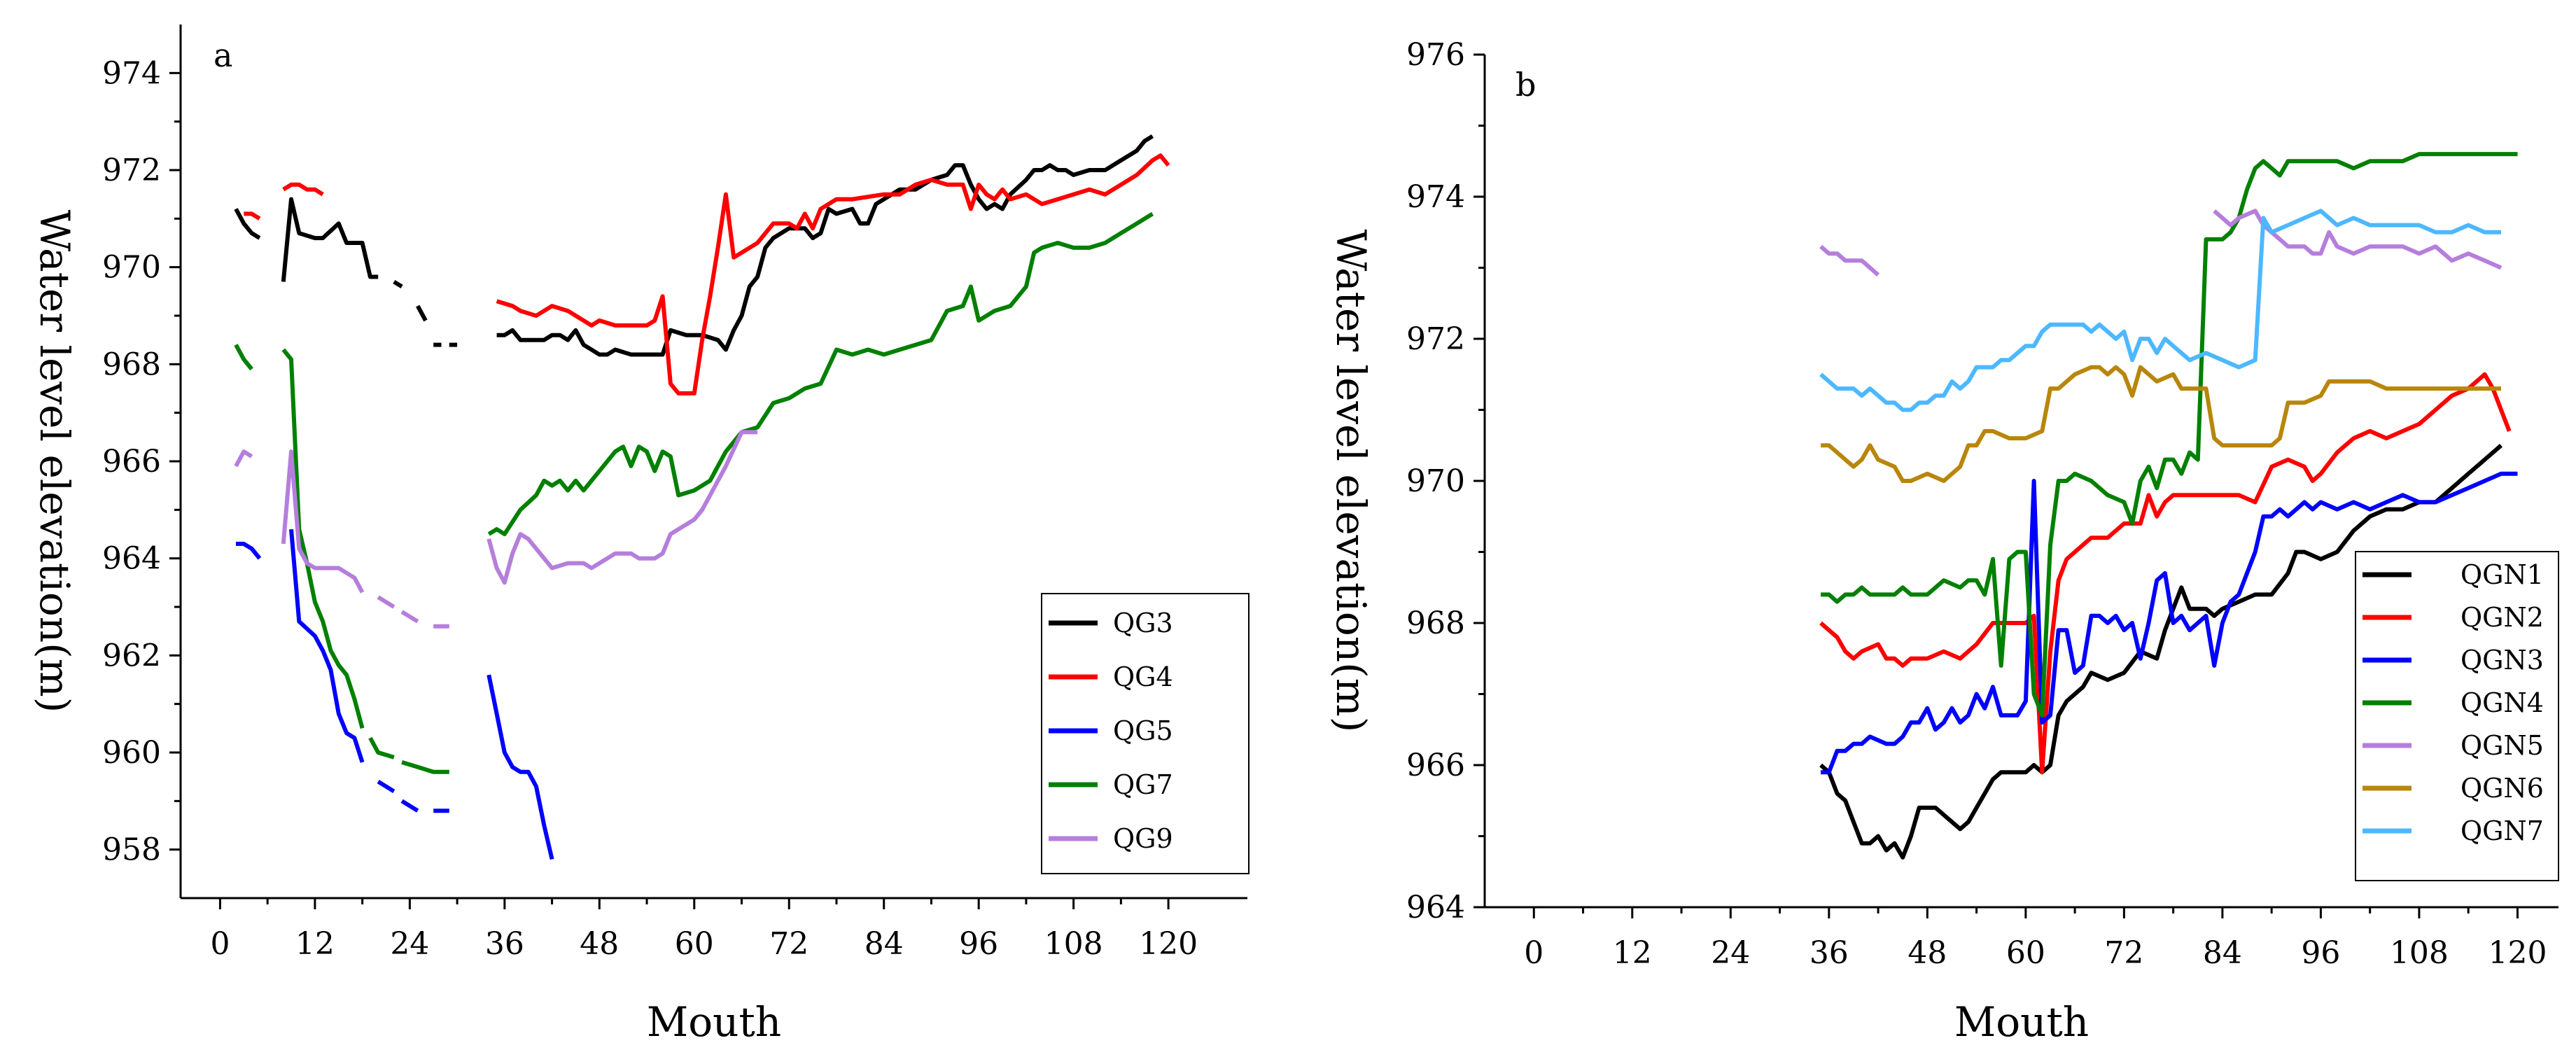  I want to click on panel-b-legend-label-qgn1: QGN1, so click(2502, 574).